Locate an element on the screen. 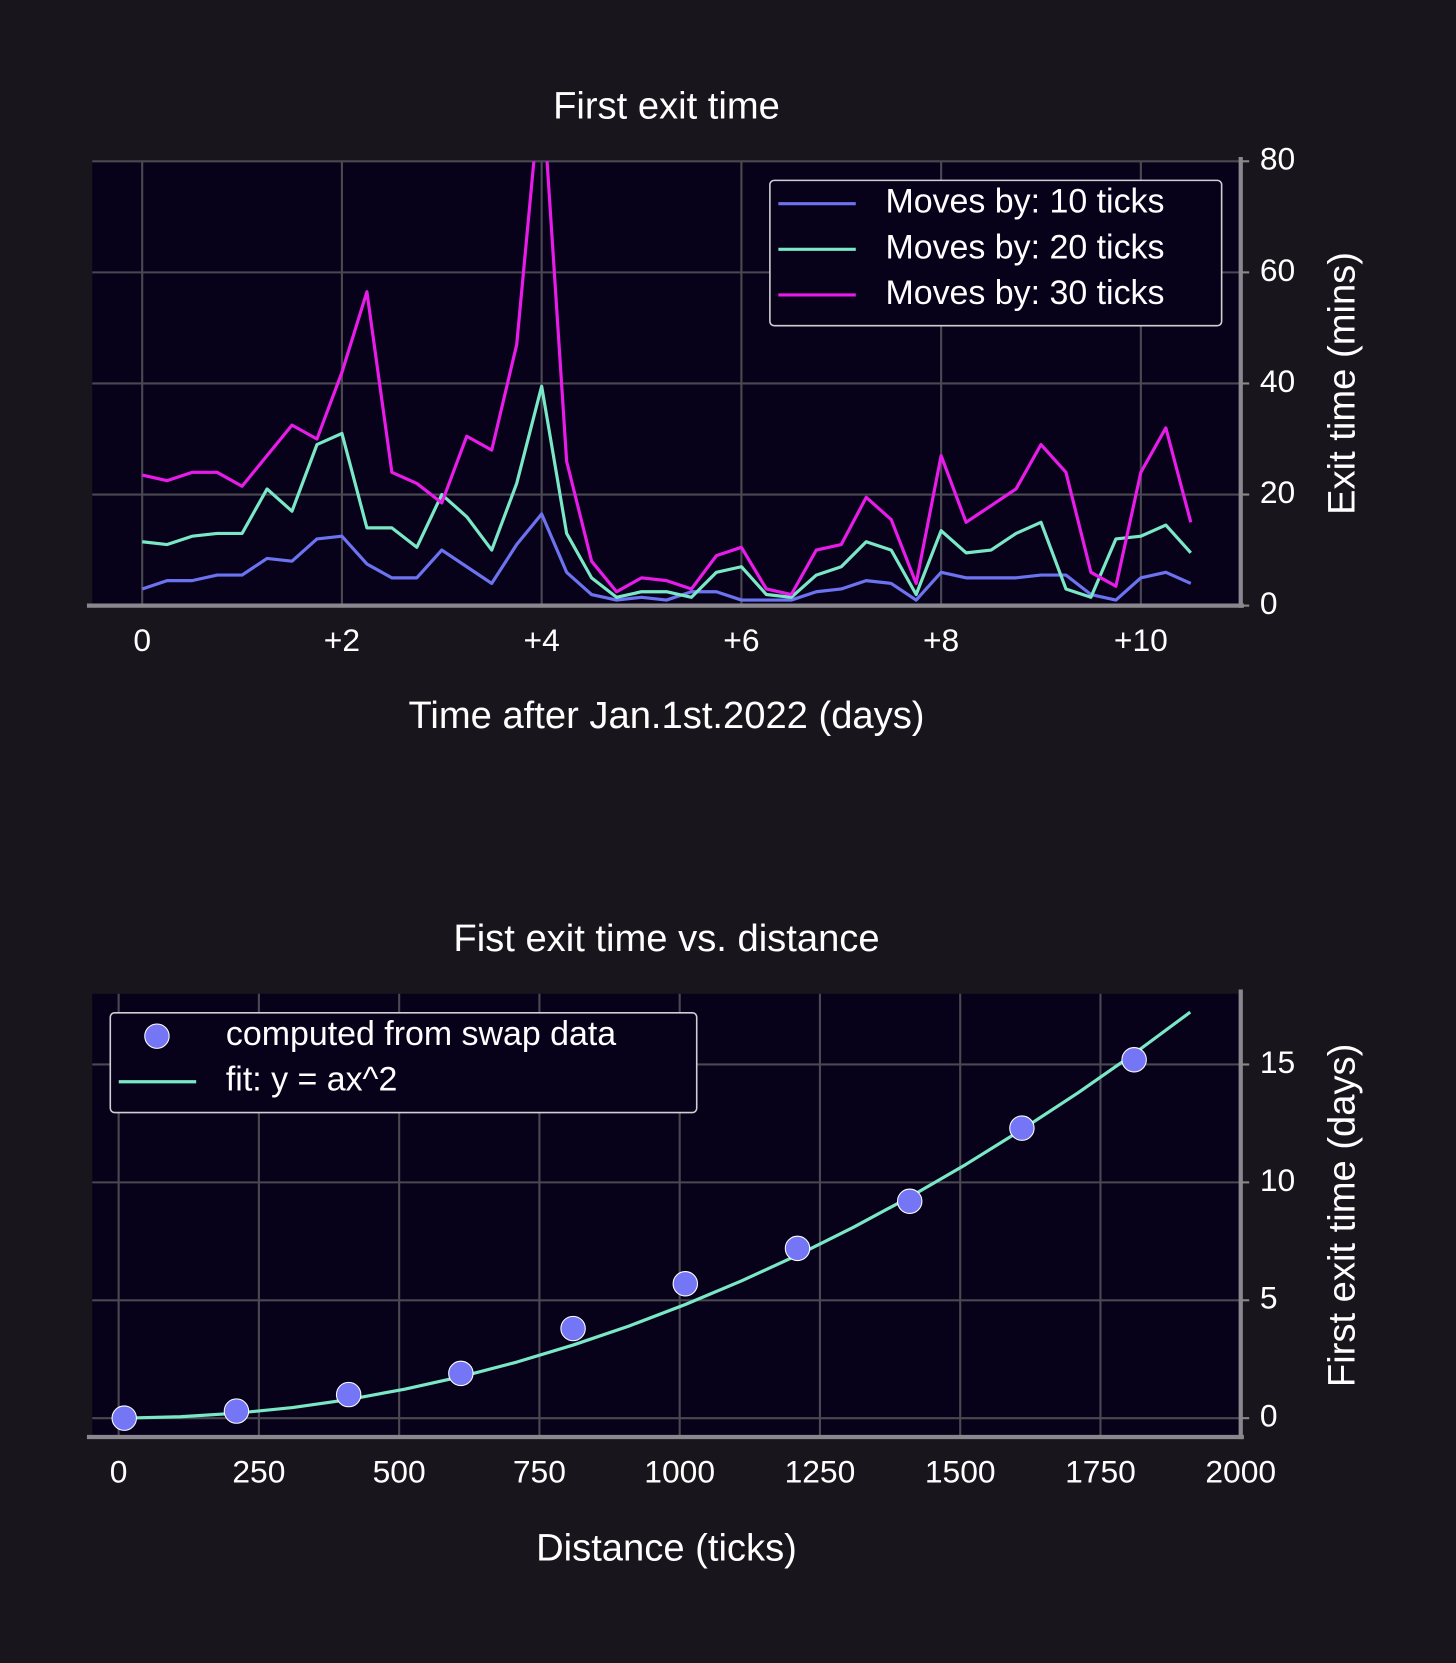 Image resolution: width=1456 pixels, height=1663 pixels. x-tick-label: 1250 is located at coordinates (820, 1472).